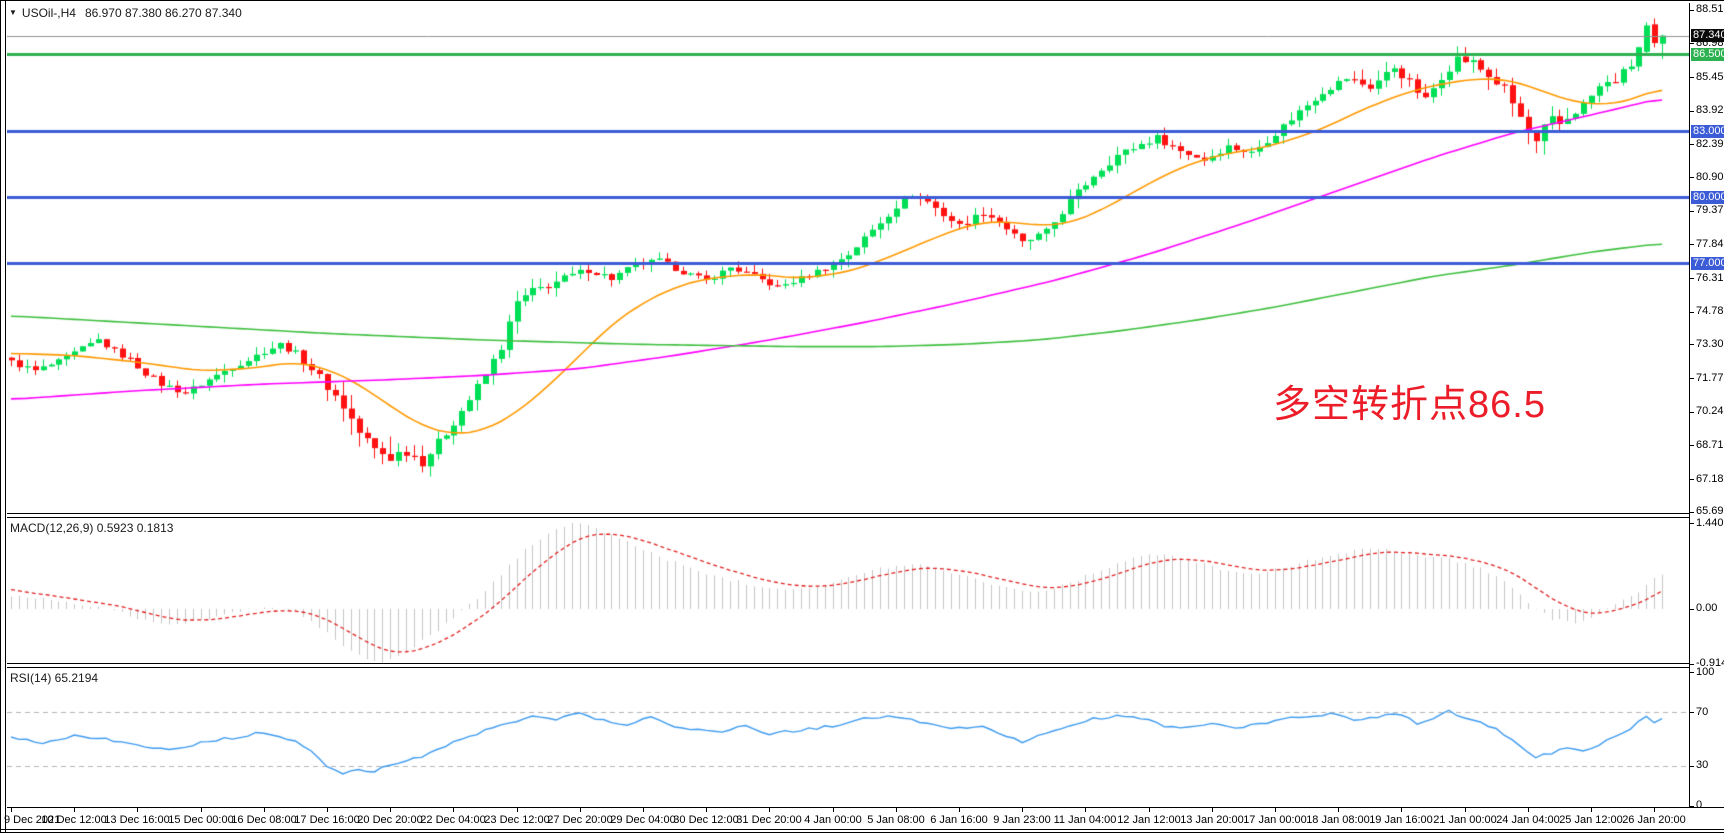 This screenshot has width=1724, height=833. I want to click on time-axis-label: 15 Dec 00:00, so click(201, 820).